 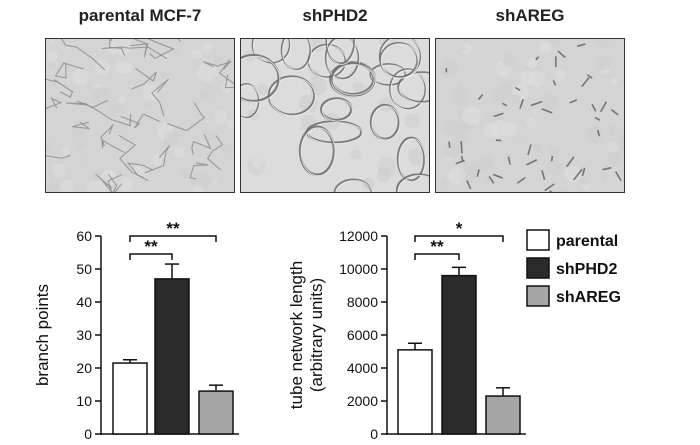 What do you see at coordinates (140, 15) in the screenshot?
I see `panel-title-parental: parental MCF-7` at bounding box center [140, 15].